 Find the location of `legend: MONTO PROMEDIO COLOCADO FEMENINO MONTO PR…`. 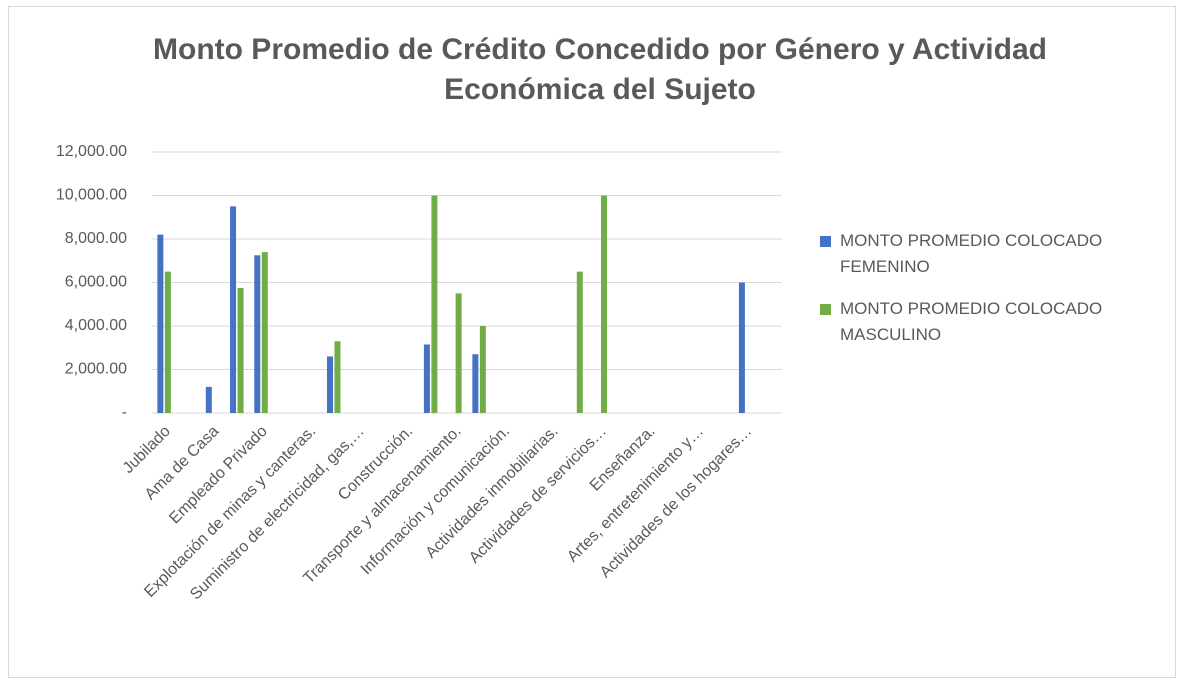

legend: MONTO PROMEDIO COLOCADO FEMENINO MONTO PR… is located at coordinates (990, 296).